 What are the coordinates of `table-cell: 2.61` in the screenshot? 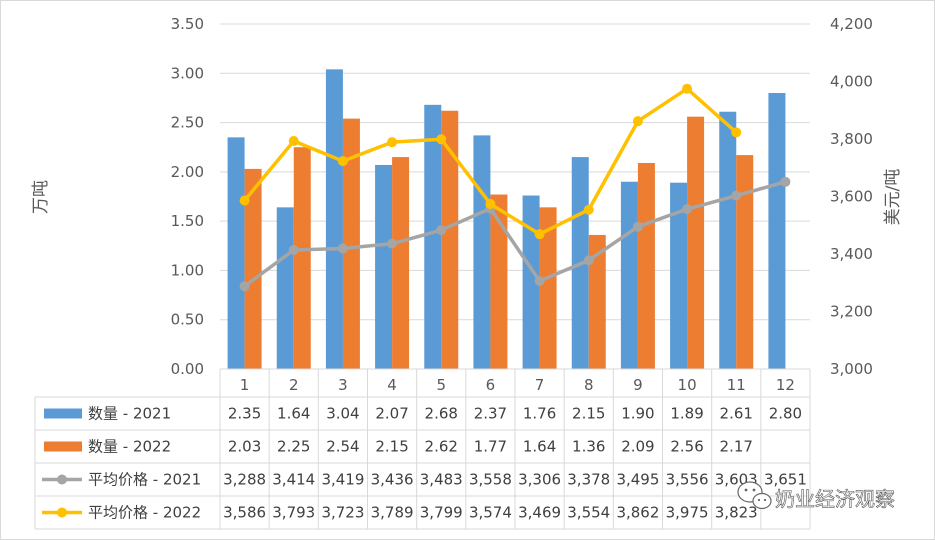 It's located at (736, 414).